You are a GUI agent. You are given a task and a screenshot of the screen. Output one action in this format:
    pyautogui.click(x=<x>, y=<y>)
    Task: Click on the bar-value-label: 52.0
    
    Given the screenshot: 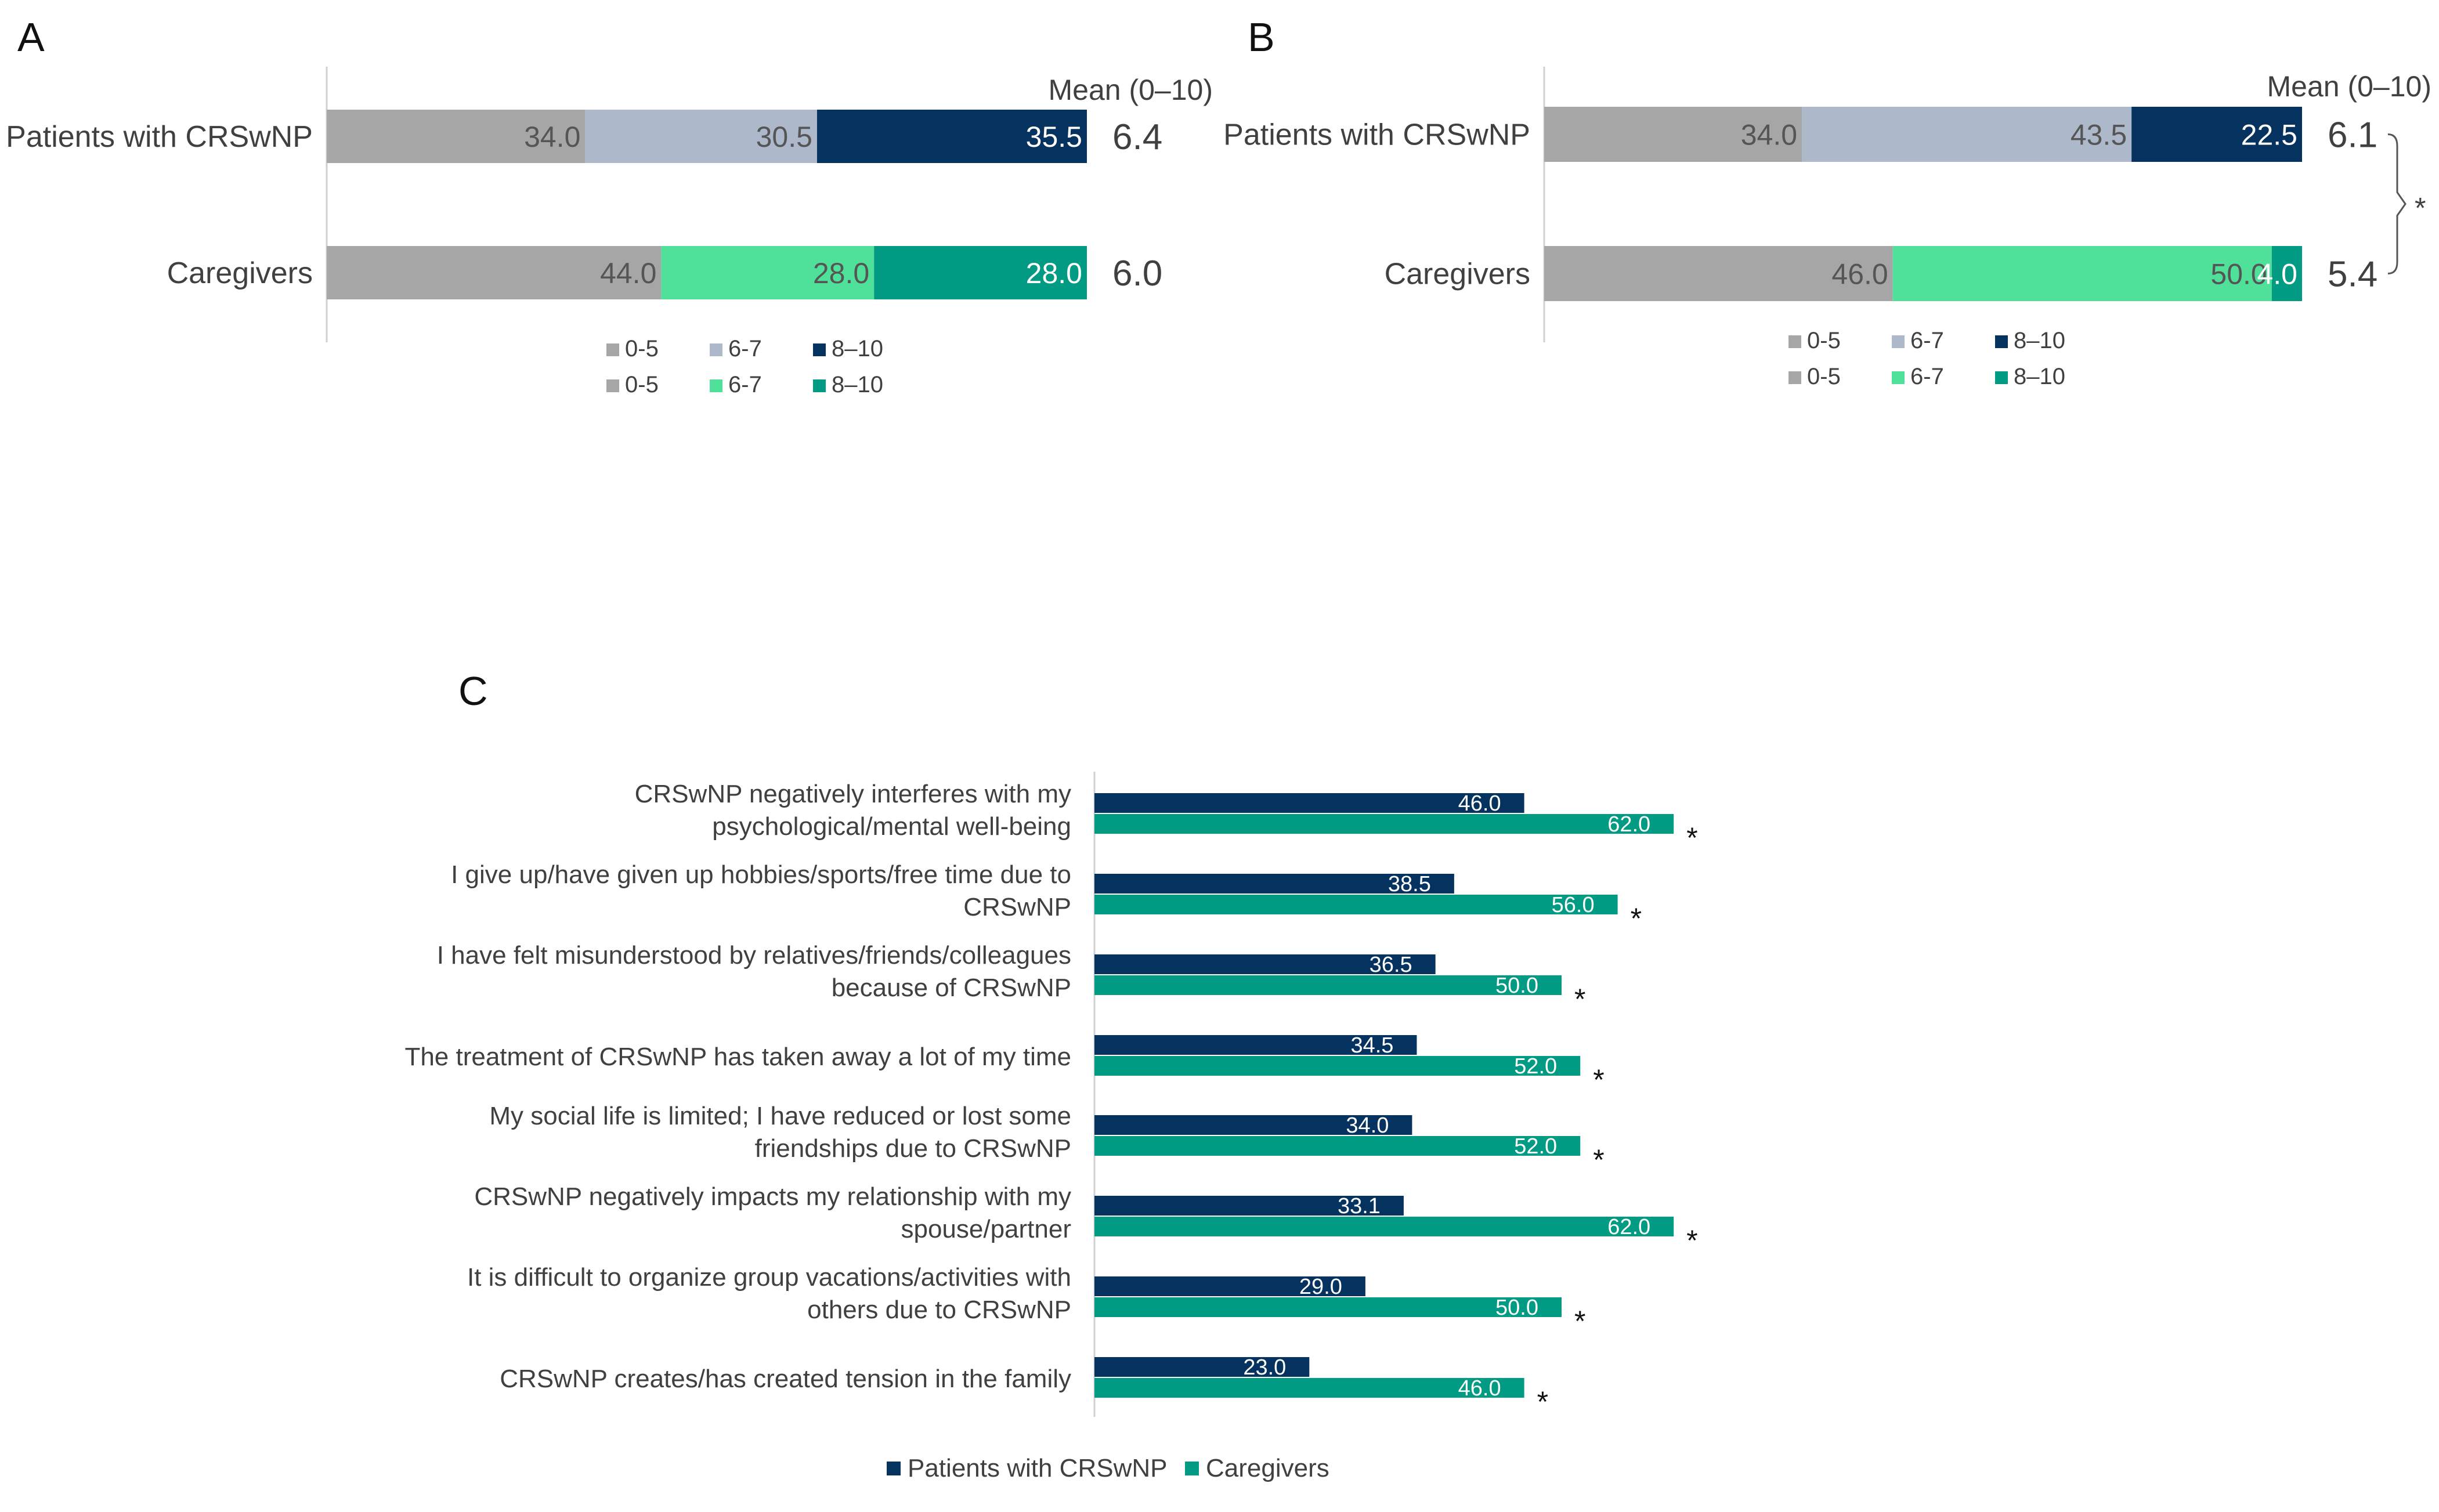 What is the action you would take?
    pyautogui.click(x=1536, y=1066)
    